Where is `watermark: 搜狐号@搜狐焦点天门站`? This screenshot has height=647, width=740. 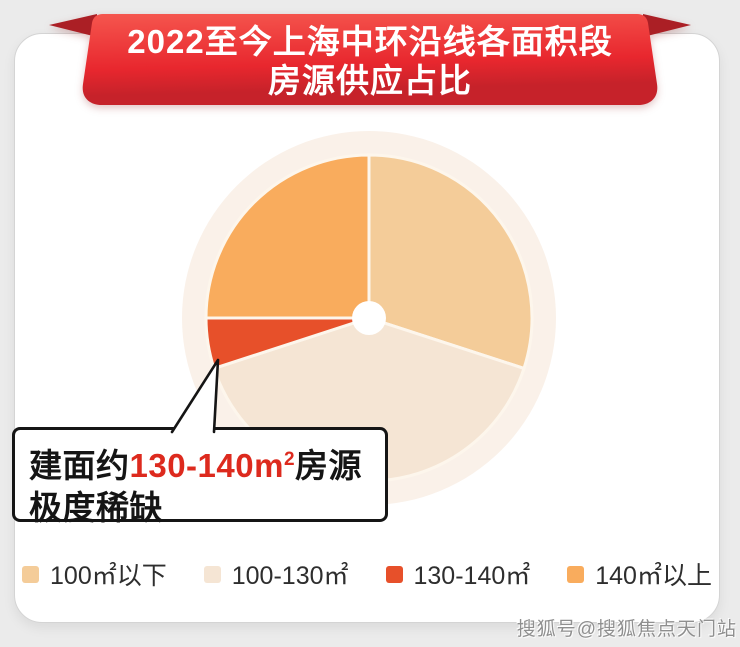 watermark: 搜狐号@搜狐焦点天门站 is located at coordinates (626, 629).